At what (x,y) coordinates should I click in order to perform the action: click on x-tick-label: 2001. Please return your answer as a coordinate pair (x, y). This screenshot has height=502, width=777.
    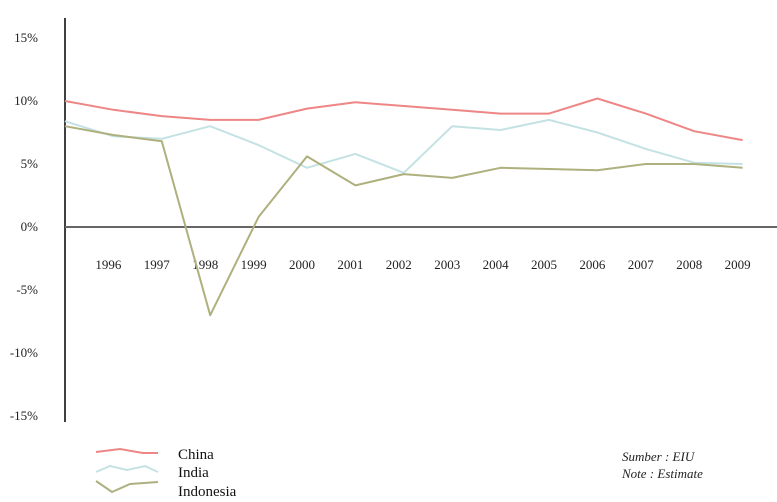
    Looking at the image, I should click on (350, 264).